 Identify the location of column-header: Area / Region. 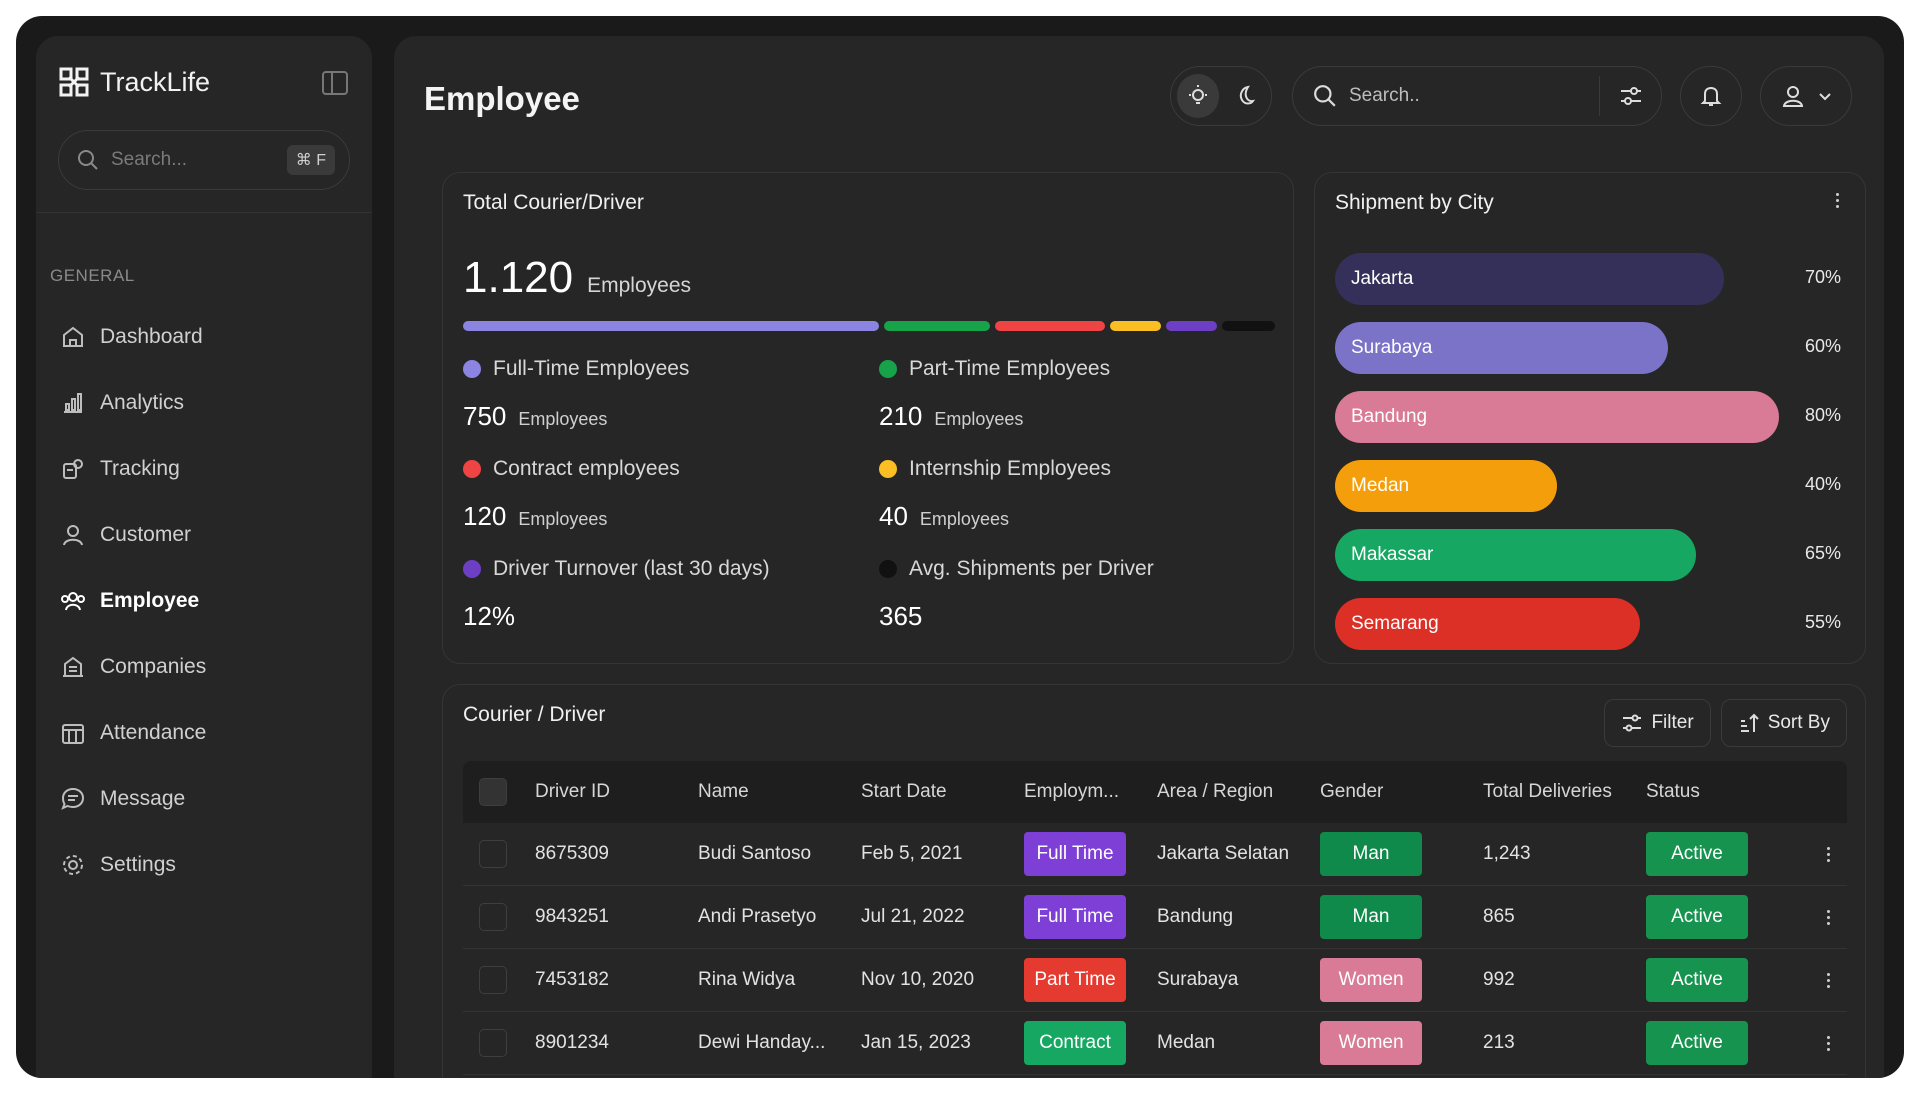
(1215, 791).